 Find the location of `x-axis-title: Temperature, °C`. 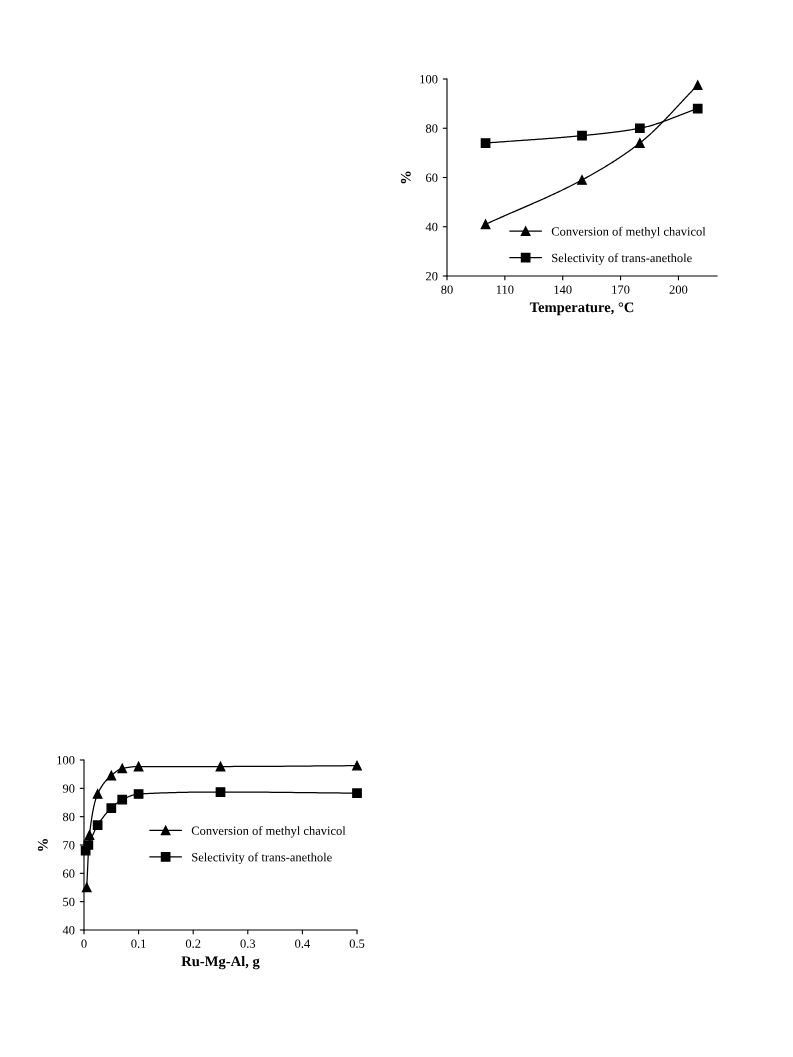

x-axis-title: Temperature, °C is located at coordinates (581, 309).